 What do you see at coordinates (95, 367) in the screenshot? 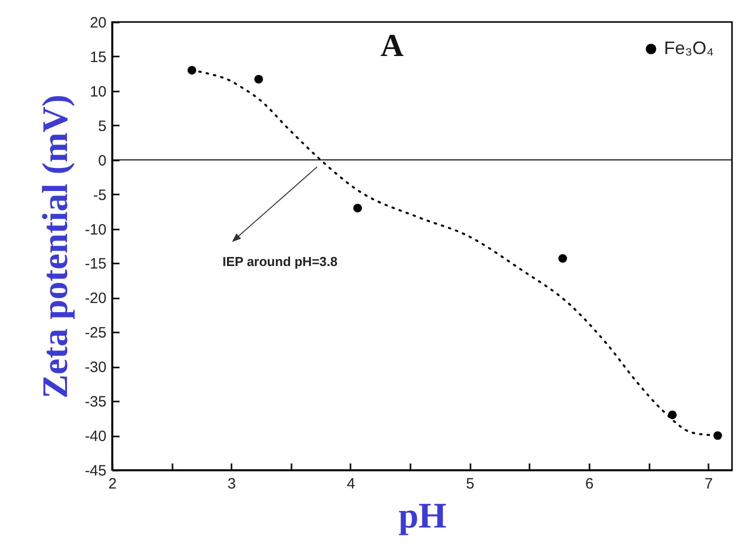
I see `y-tick-label: -30` at bounding box center [95, 367].